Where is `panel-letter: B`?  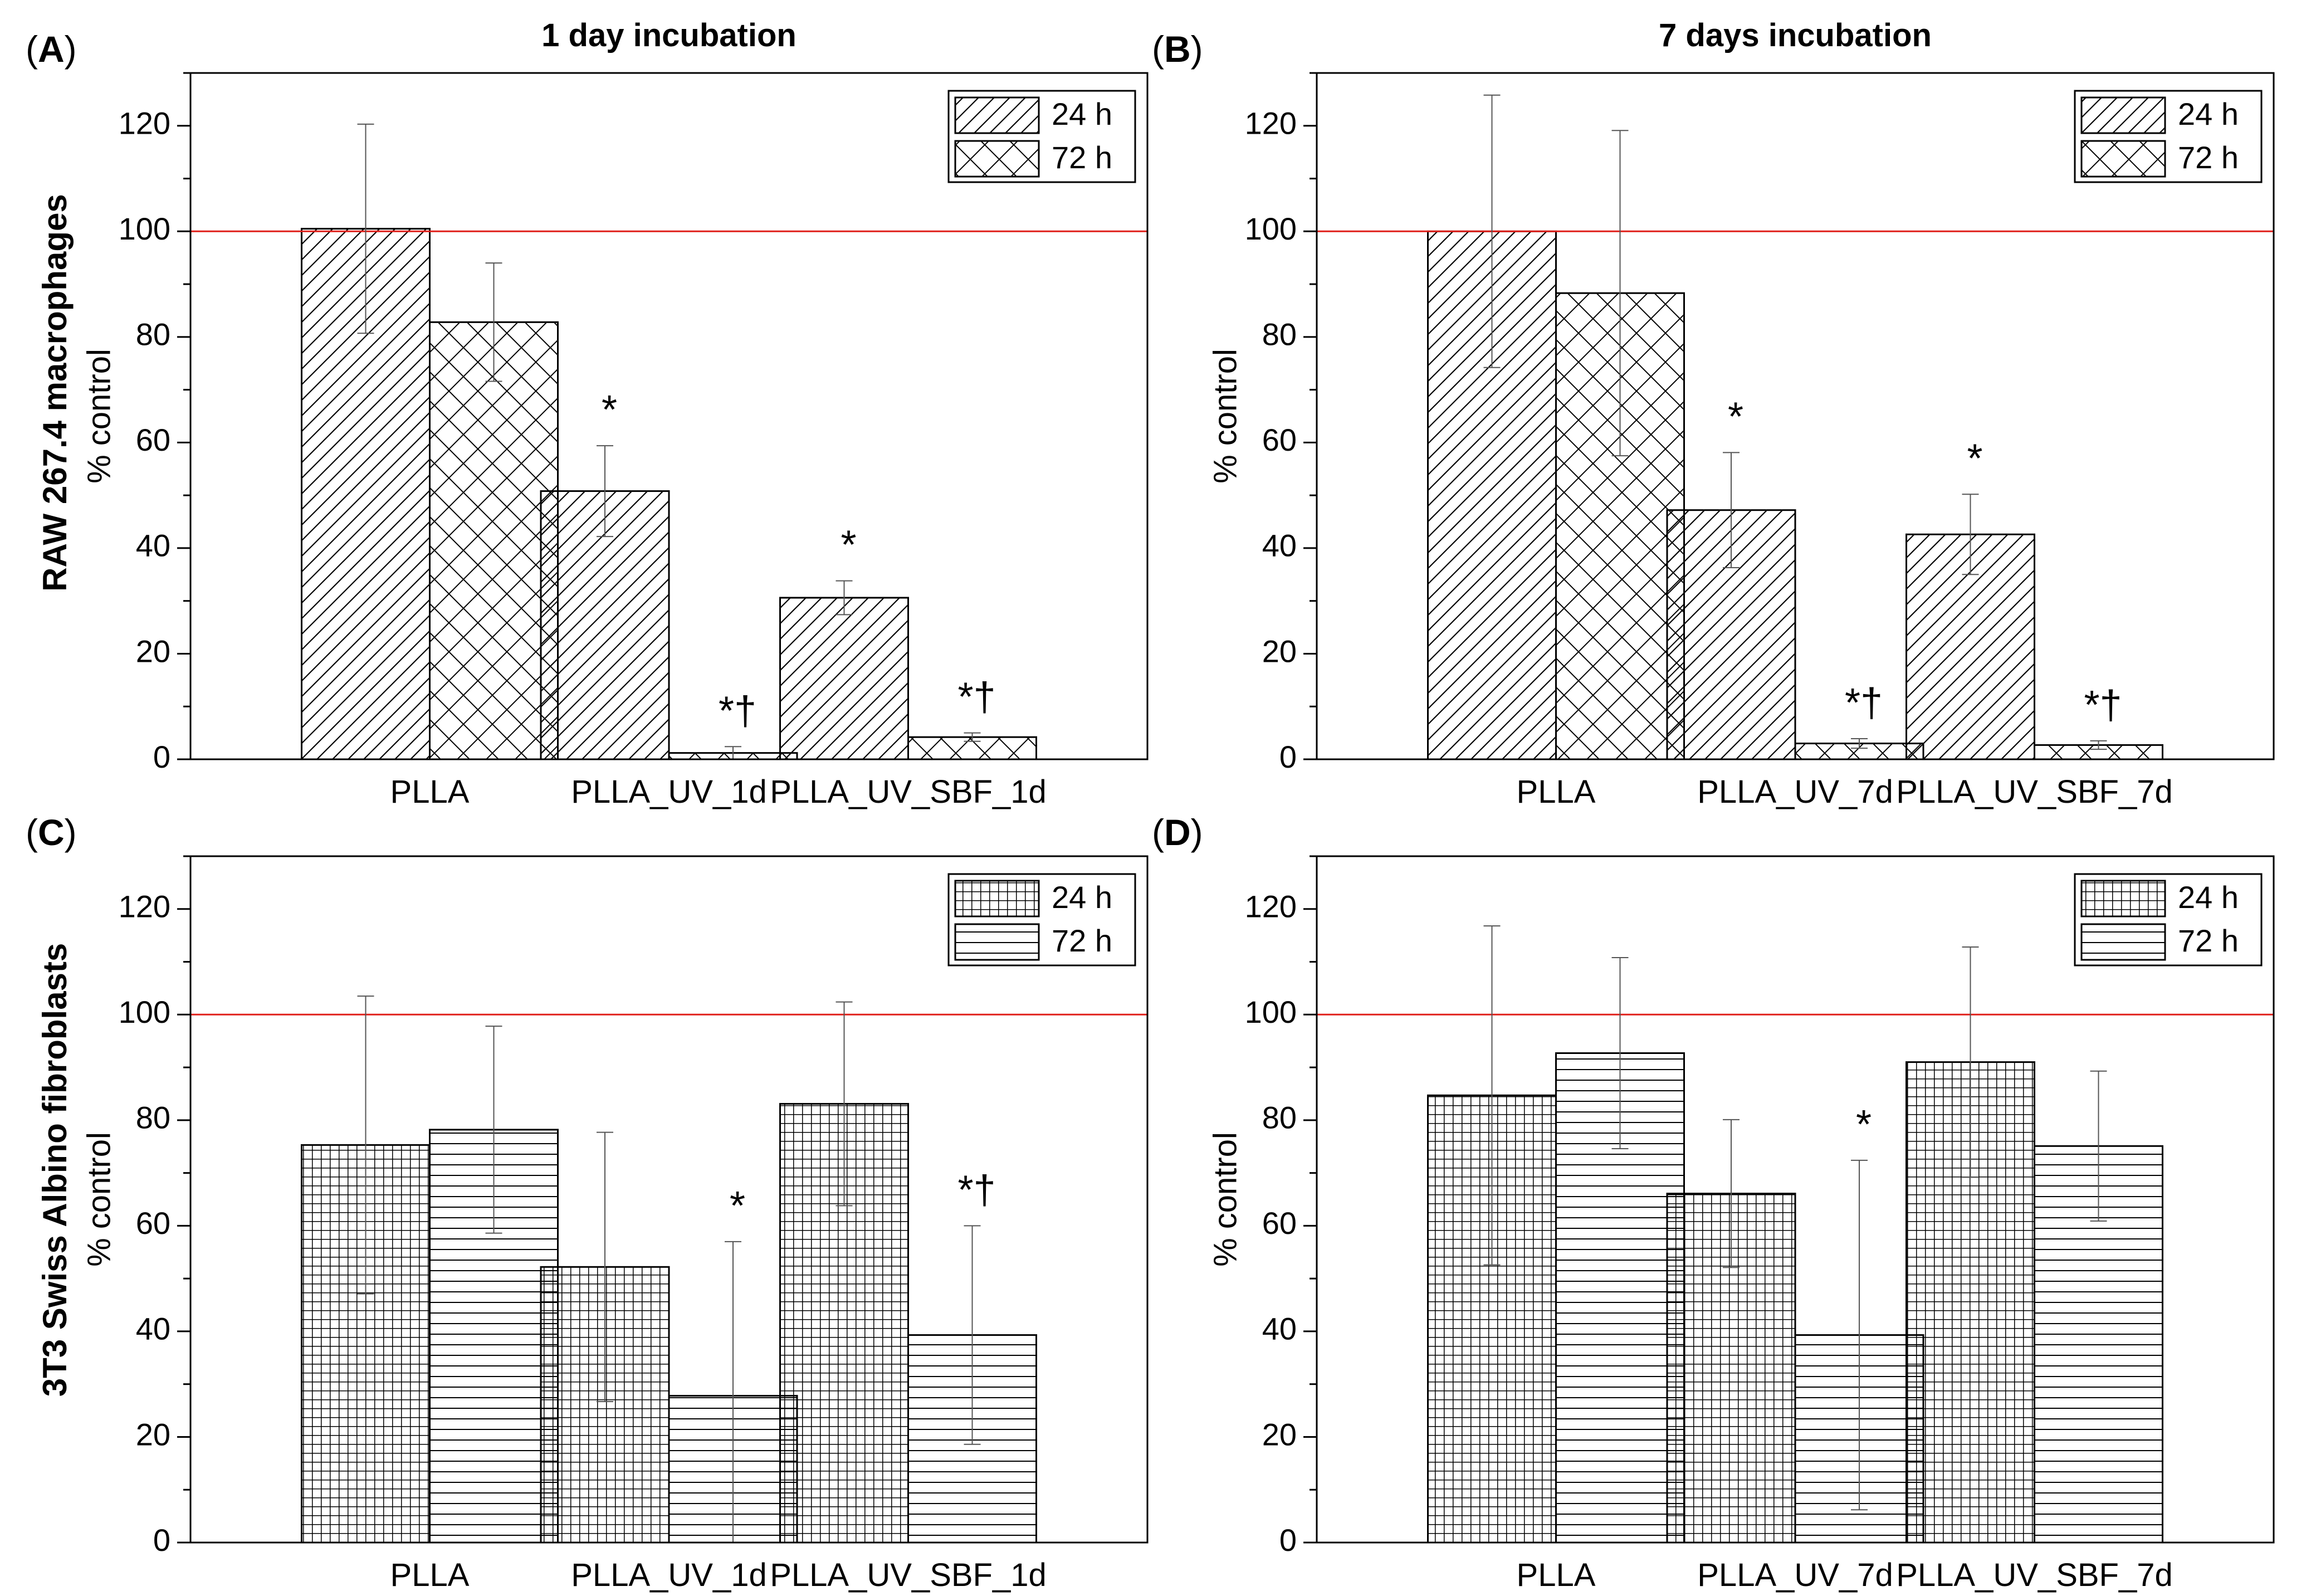 panel-letter: B is located at coordinates (1177, 49).